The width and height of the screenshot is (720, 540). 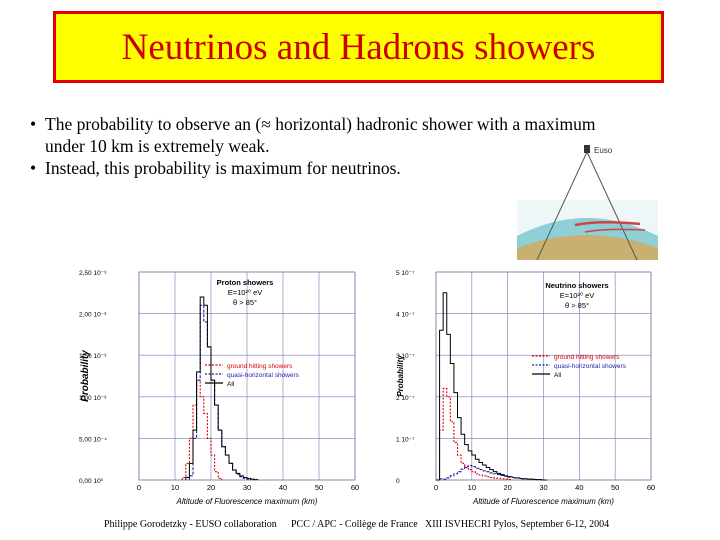 What do you see at coordinates (93, 356) in the screenshot?
I see `y-tick-label: 1,50 10⁻³` at bounding box center [93, 356].